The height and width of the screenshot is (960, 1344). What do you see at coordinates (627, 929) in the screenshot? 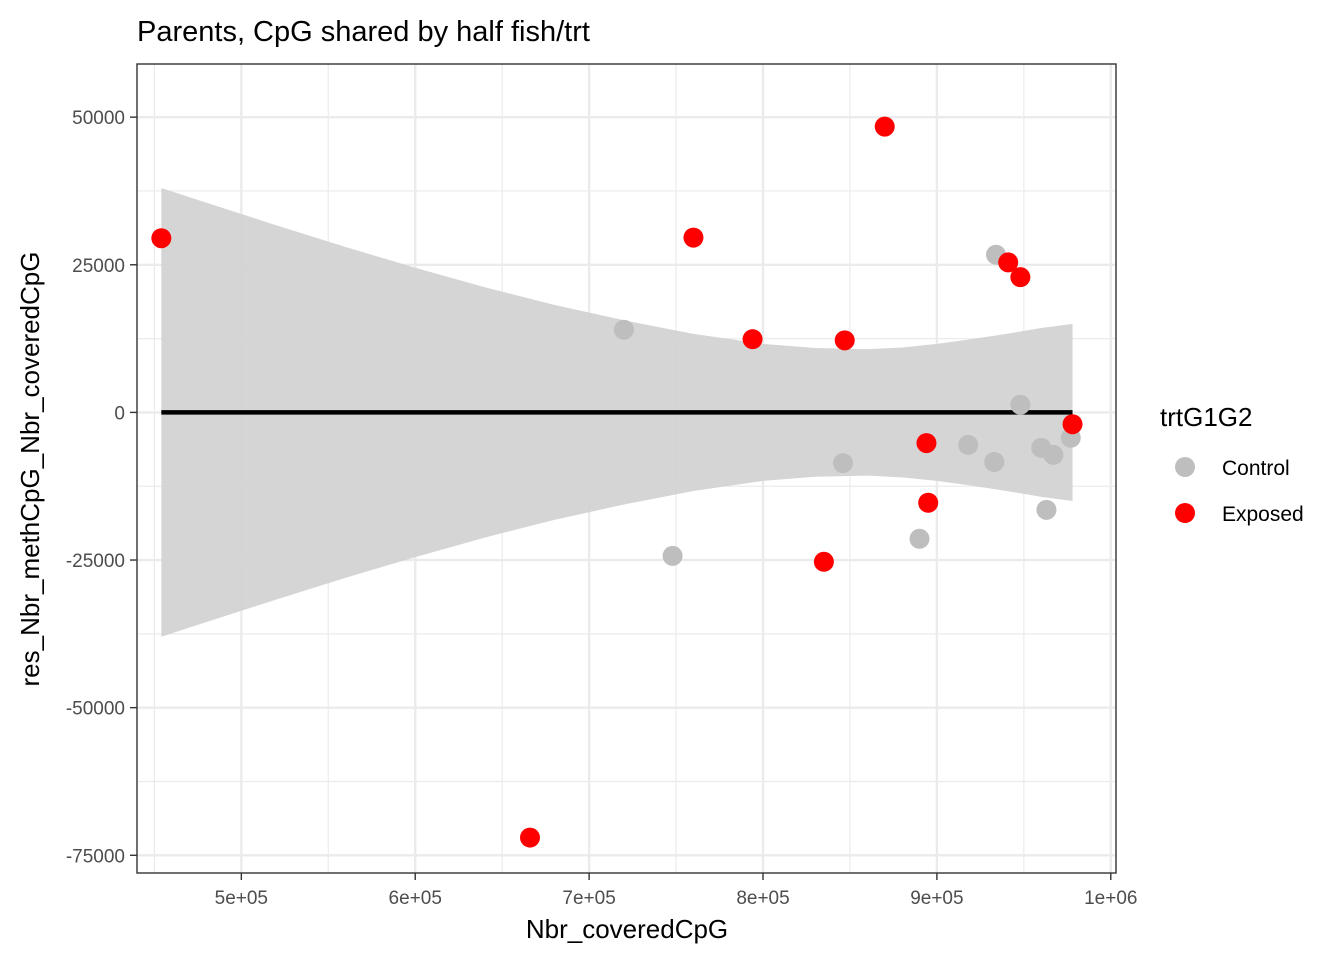
I see `x-axis-title: Nbr_coveredCpG` at bounding box center [627, 929].